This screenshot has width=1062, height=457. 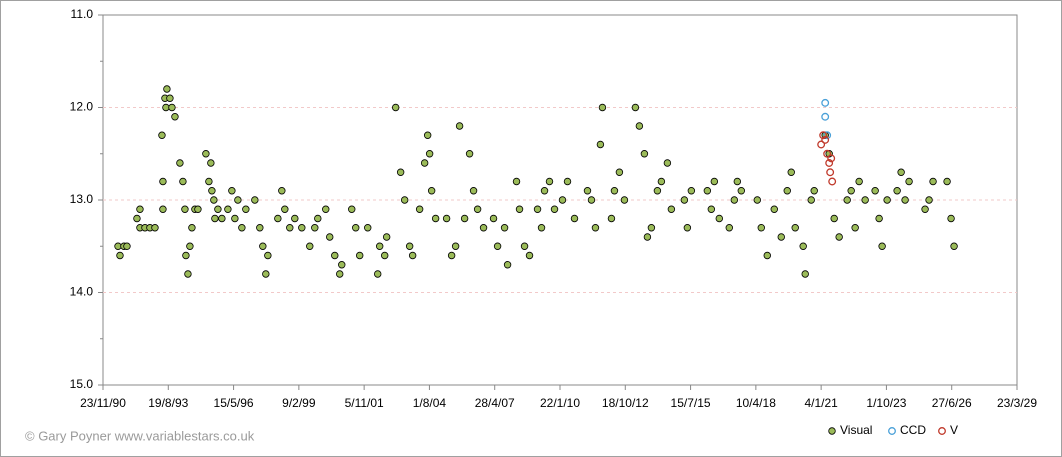 What do you see at coordinates (430, 403) in the screenshot?
I see `x-tick-label: 1/8/04` at bounding box center [430, 403].